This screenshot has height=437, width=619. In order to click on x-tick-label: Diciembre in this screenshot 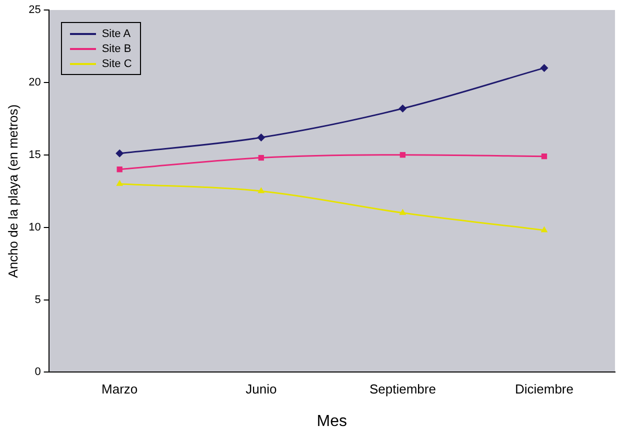, I will do `click(544, 389)`.